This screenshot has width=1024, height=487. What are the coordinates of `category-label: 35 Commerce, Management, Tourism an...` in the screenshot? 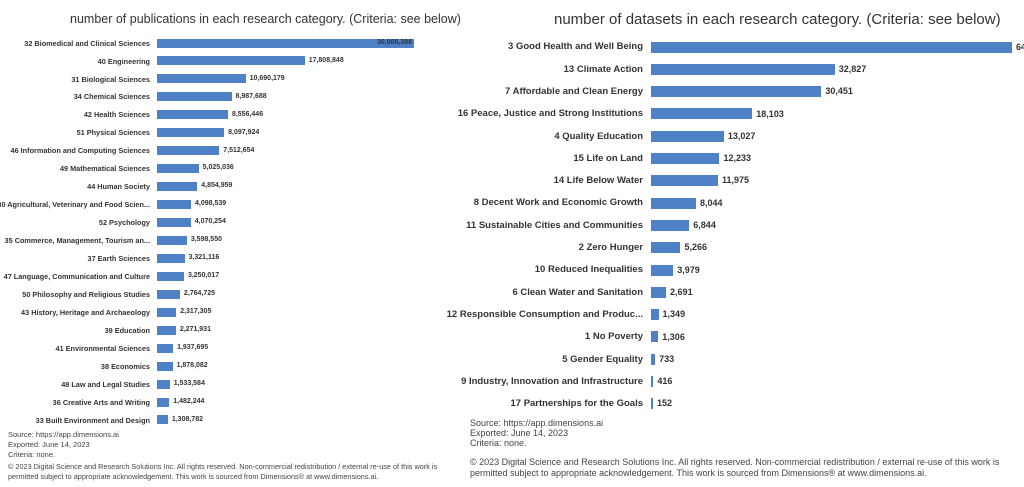 It's located at (77, 241).